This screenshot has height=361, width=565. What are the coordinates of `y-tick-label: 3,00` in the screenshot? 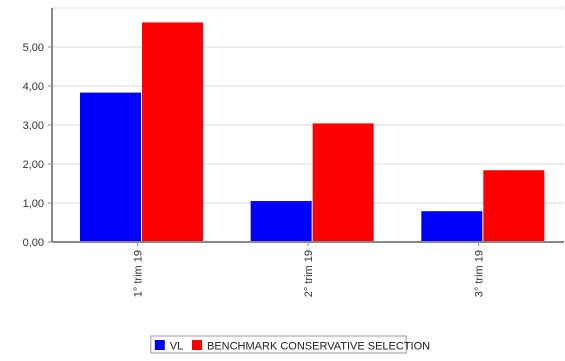 It's located at (33, 126).